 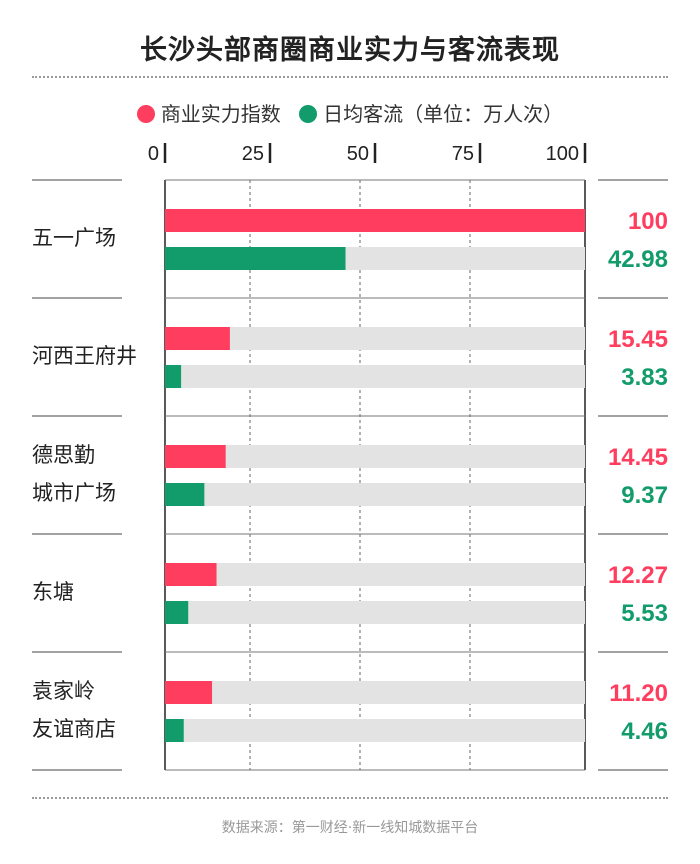 I want to click on source-note: 数据来源：第一财经·新一线知城数据平台, so click(x=350, y=828).